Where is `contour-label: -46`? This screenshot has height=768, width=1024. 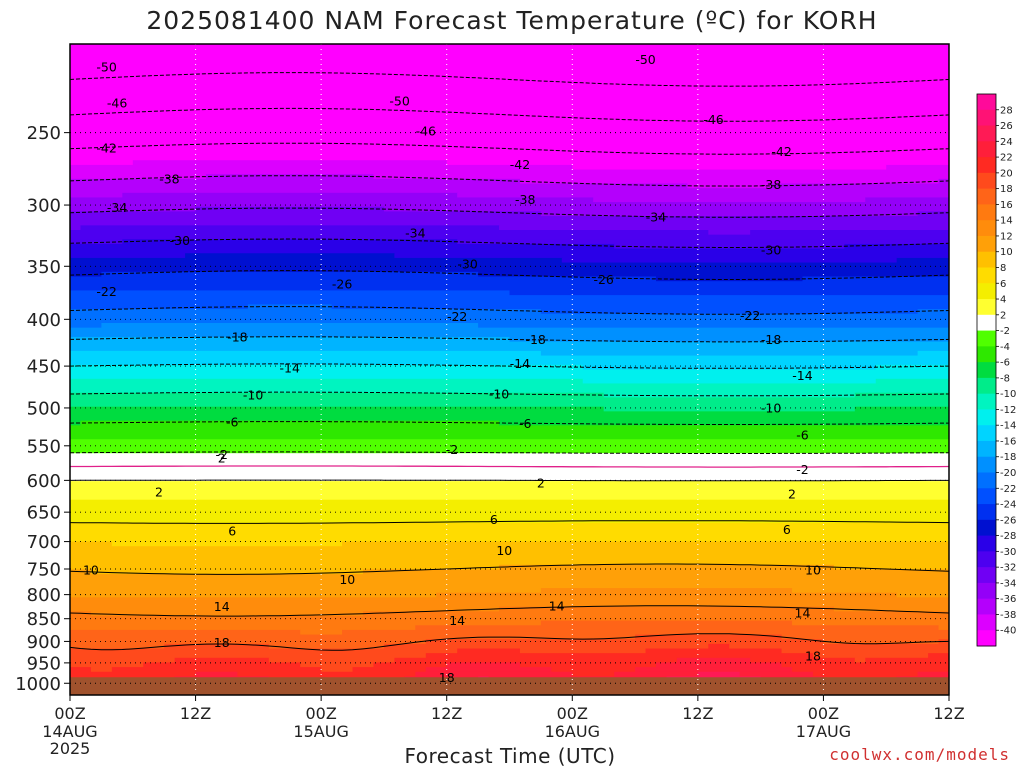
contour-label: -46 is located at coordinates (117, 102).